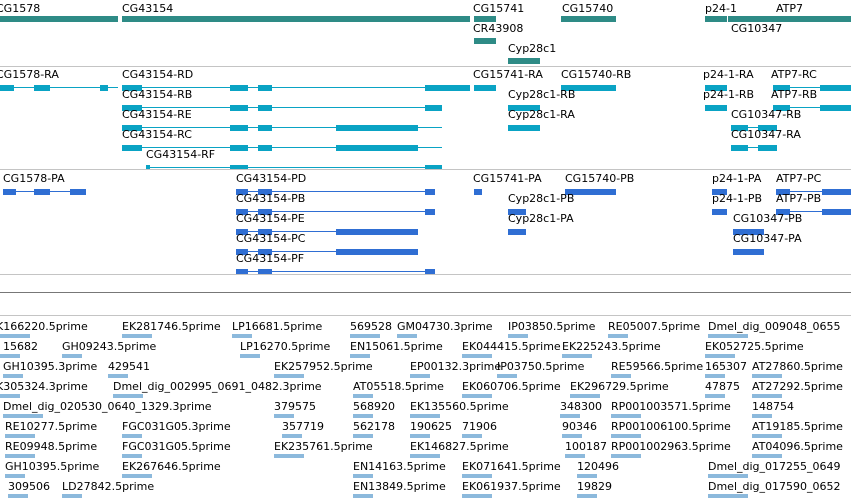 The image size is (851, 502). I want to click on est-label: EK296729.5prime, so click(619, 386).